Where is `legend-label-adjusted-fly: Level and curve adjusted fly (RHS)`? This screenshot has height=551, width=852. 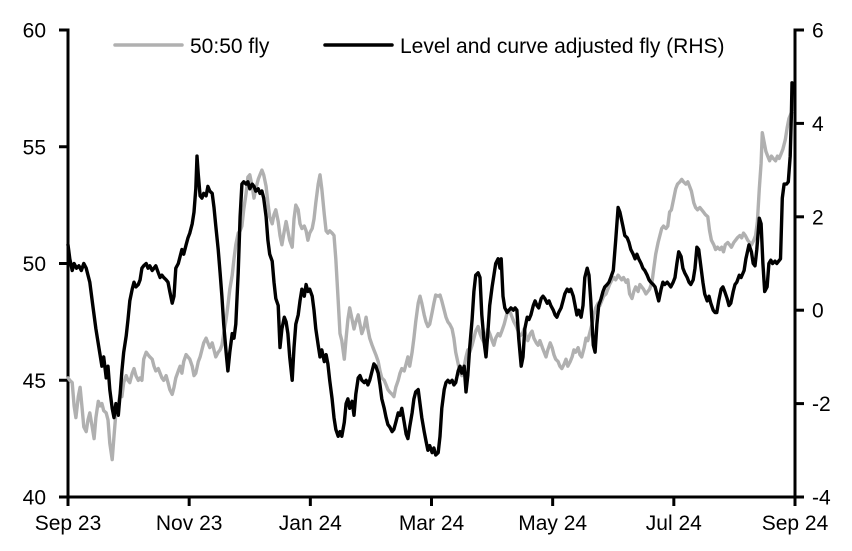
legend-label-adjusted-fly: Level and curve adjusted fly (RHS) is located at coordinates (562, 46).